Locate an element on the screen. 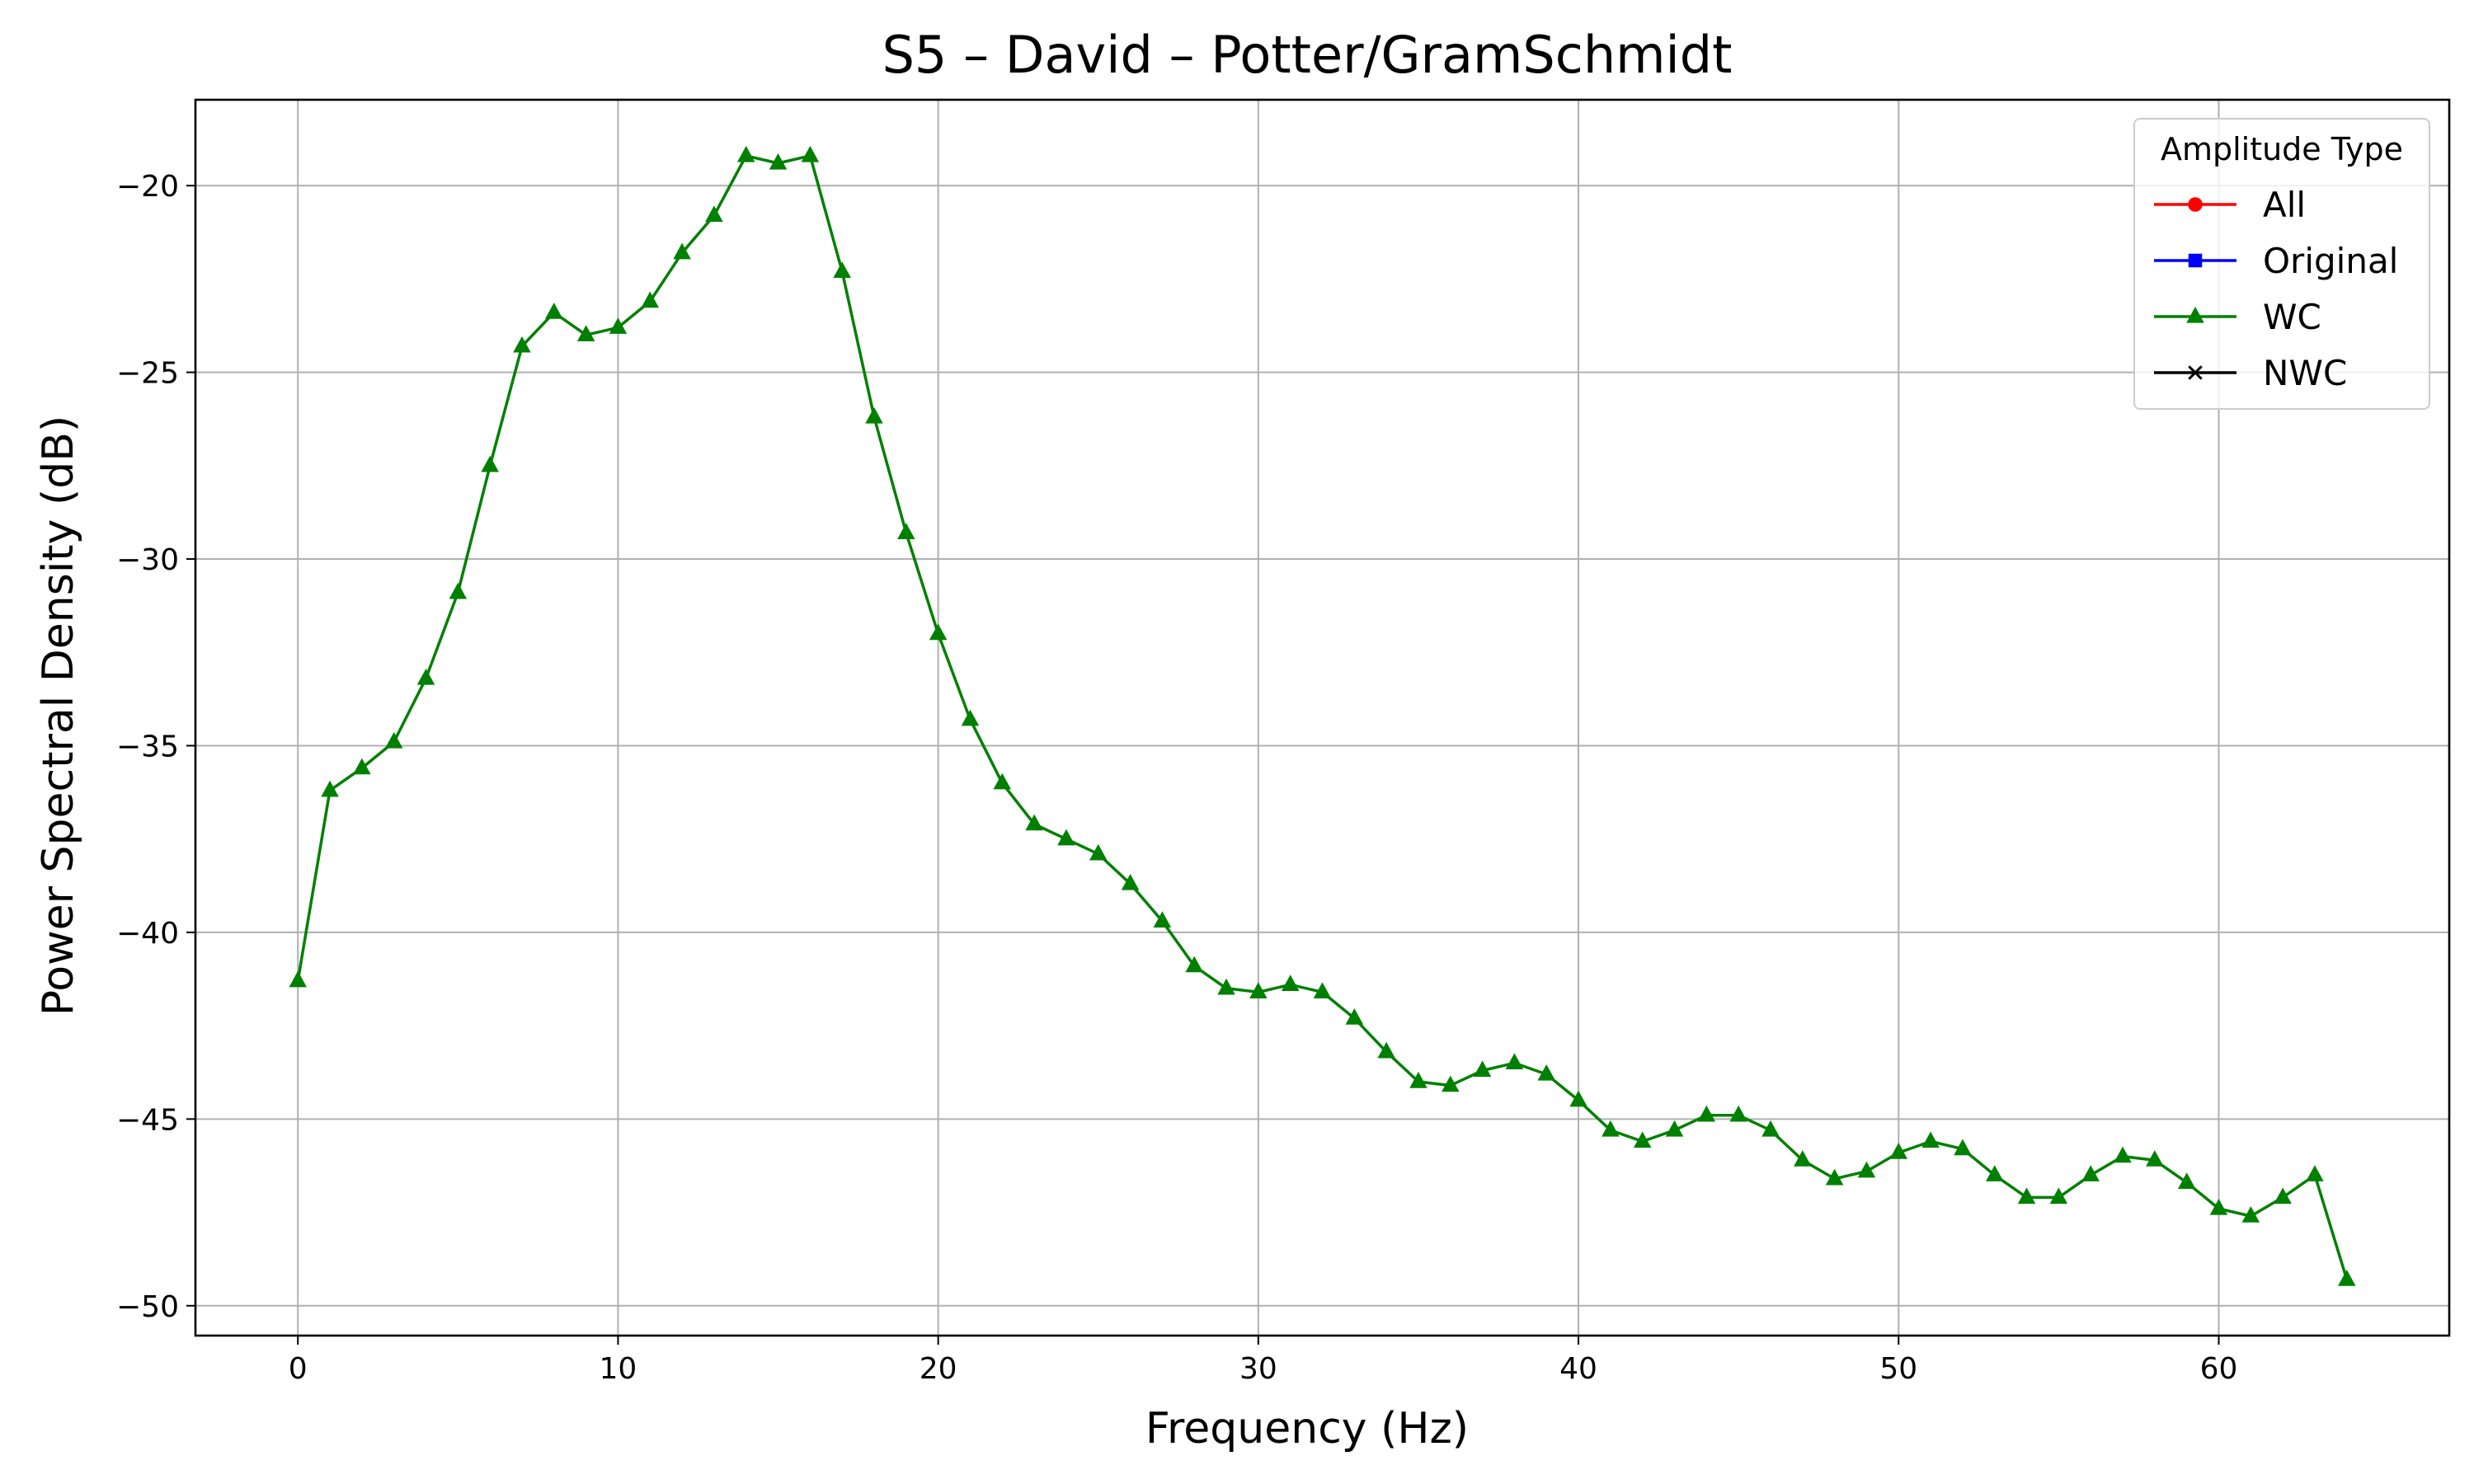 This screenshot has height=1484, width=2474. x-tick-label: 20 is located at coordinates (938, 1369).